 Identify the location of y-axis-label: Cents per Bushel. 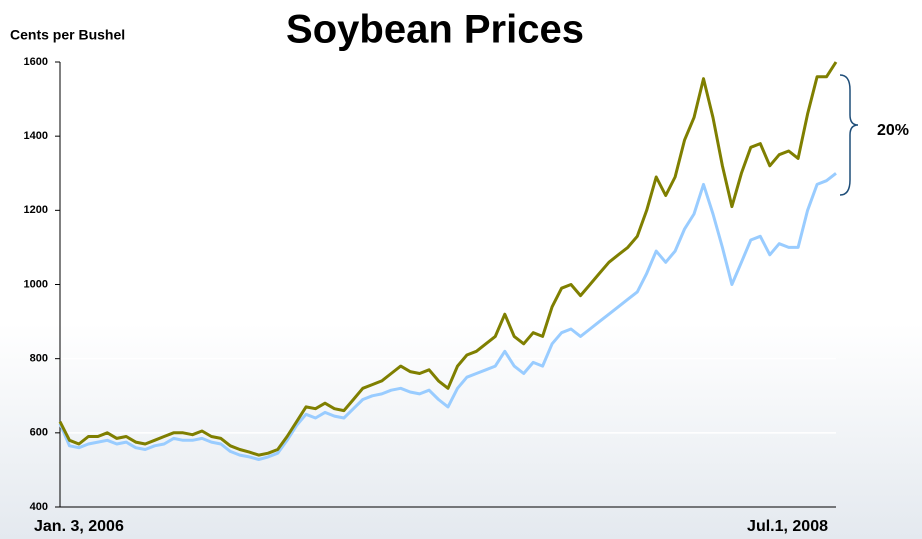
(67, 35).